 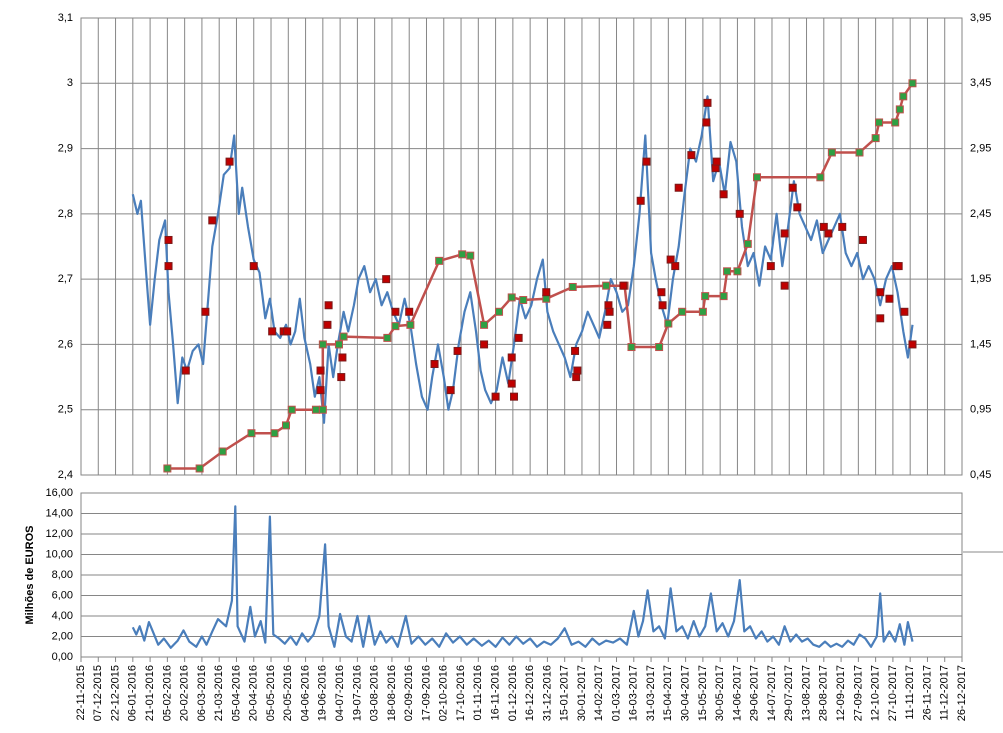 What do you see at coordinates (547, 693) in the screenshot?
I see `x-tick-label: 31-12-2016` at bounding box center [547, 693].